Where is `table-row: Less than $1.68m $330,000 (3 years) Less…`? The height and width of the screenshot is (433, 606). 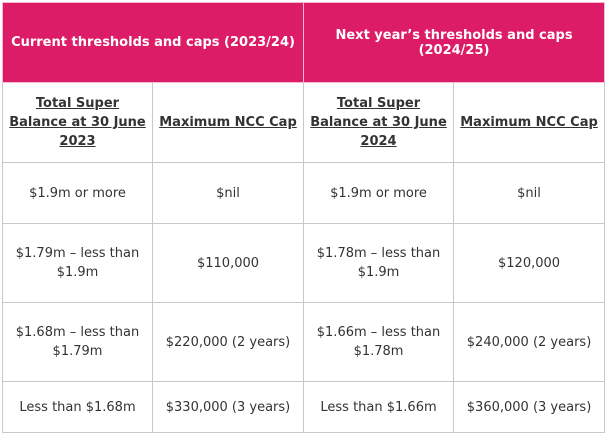 table-row: Less than $1.68m $330,000 (3 years) Less… is located at coordinates (304, 407).